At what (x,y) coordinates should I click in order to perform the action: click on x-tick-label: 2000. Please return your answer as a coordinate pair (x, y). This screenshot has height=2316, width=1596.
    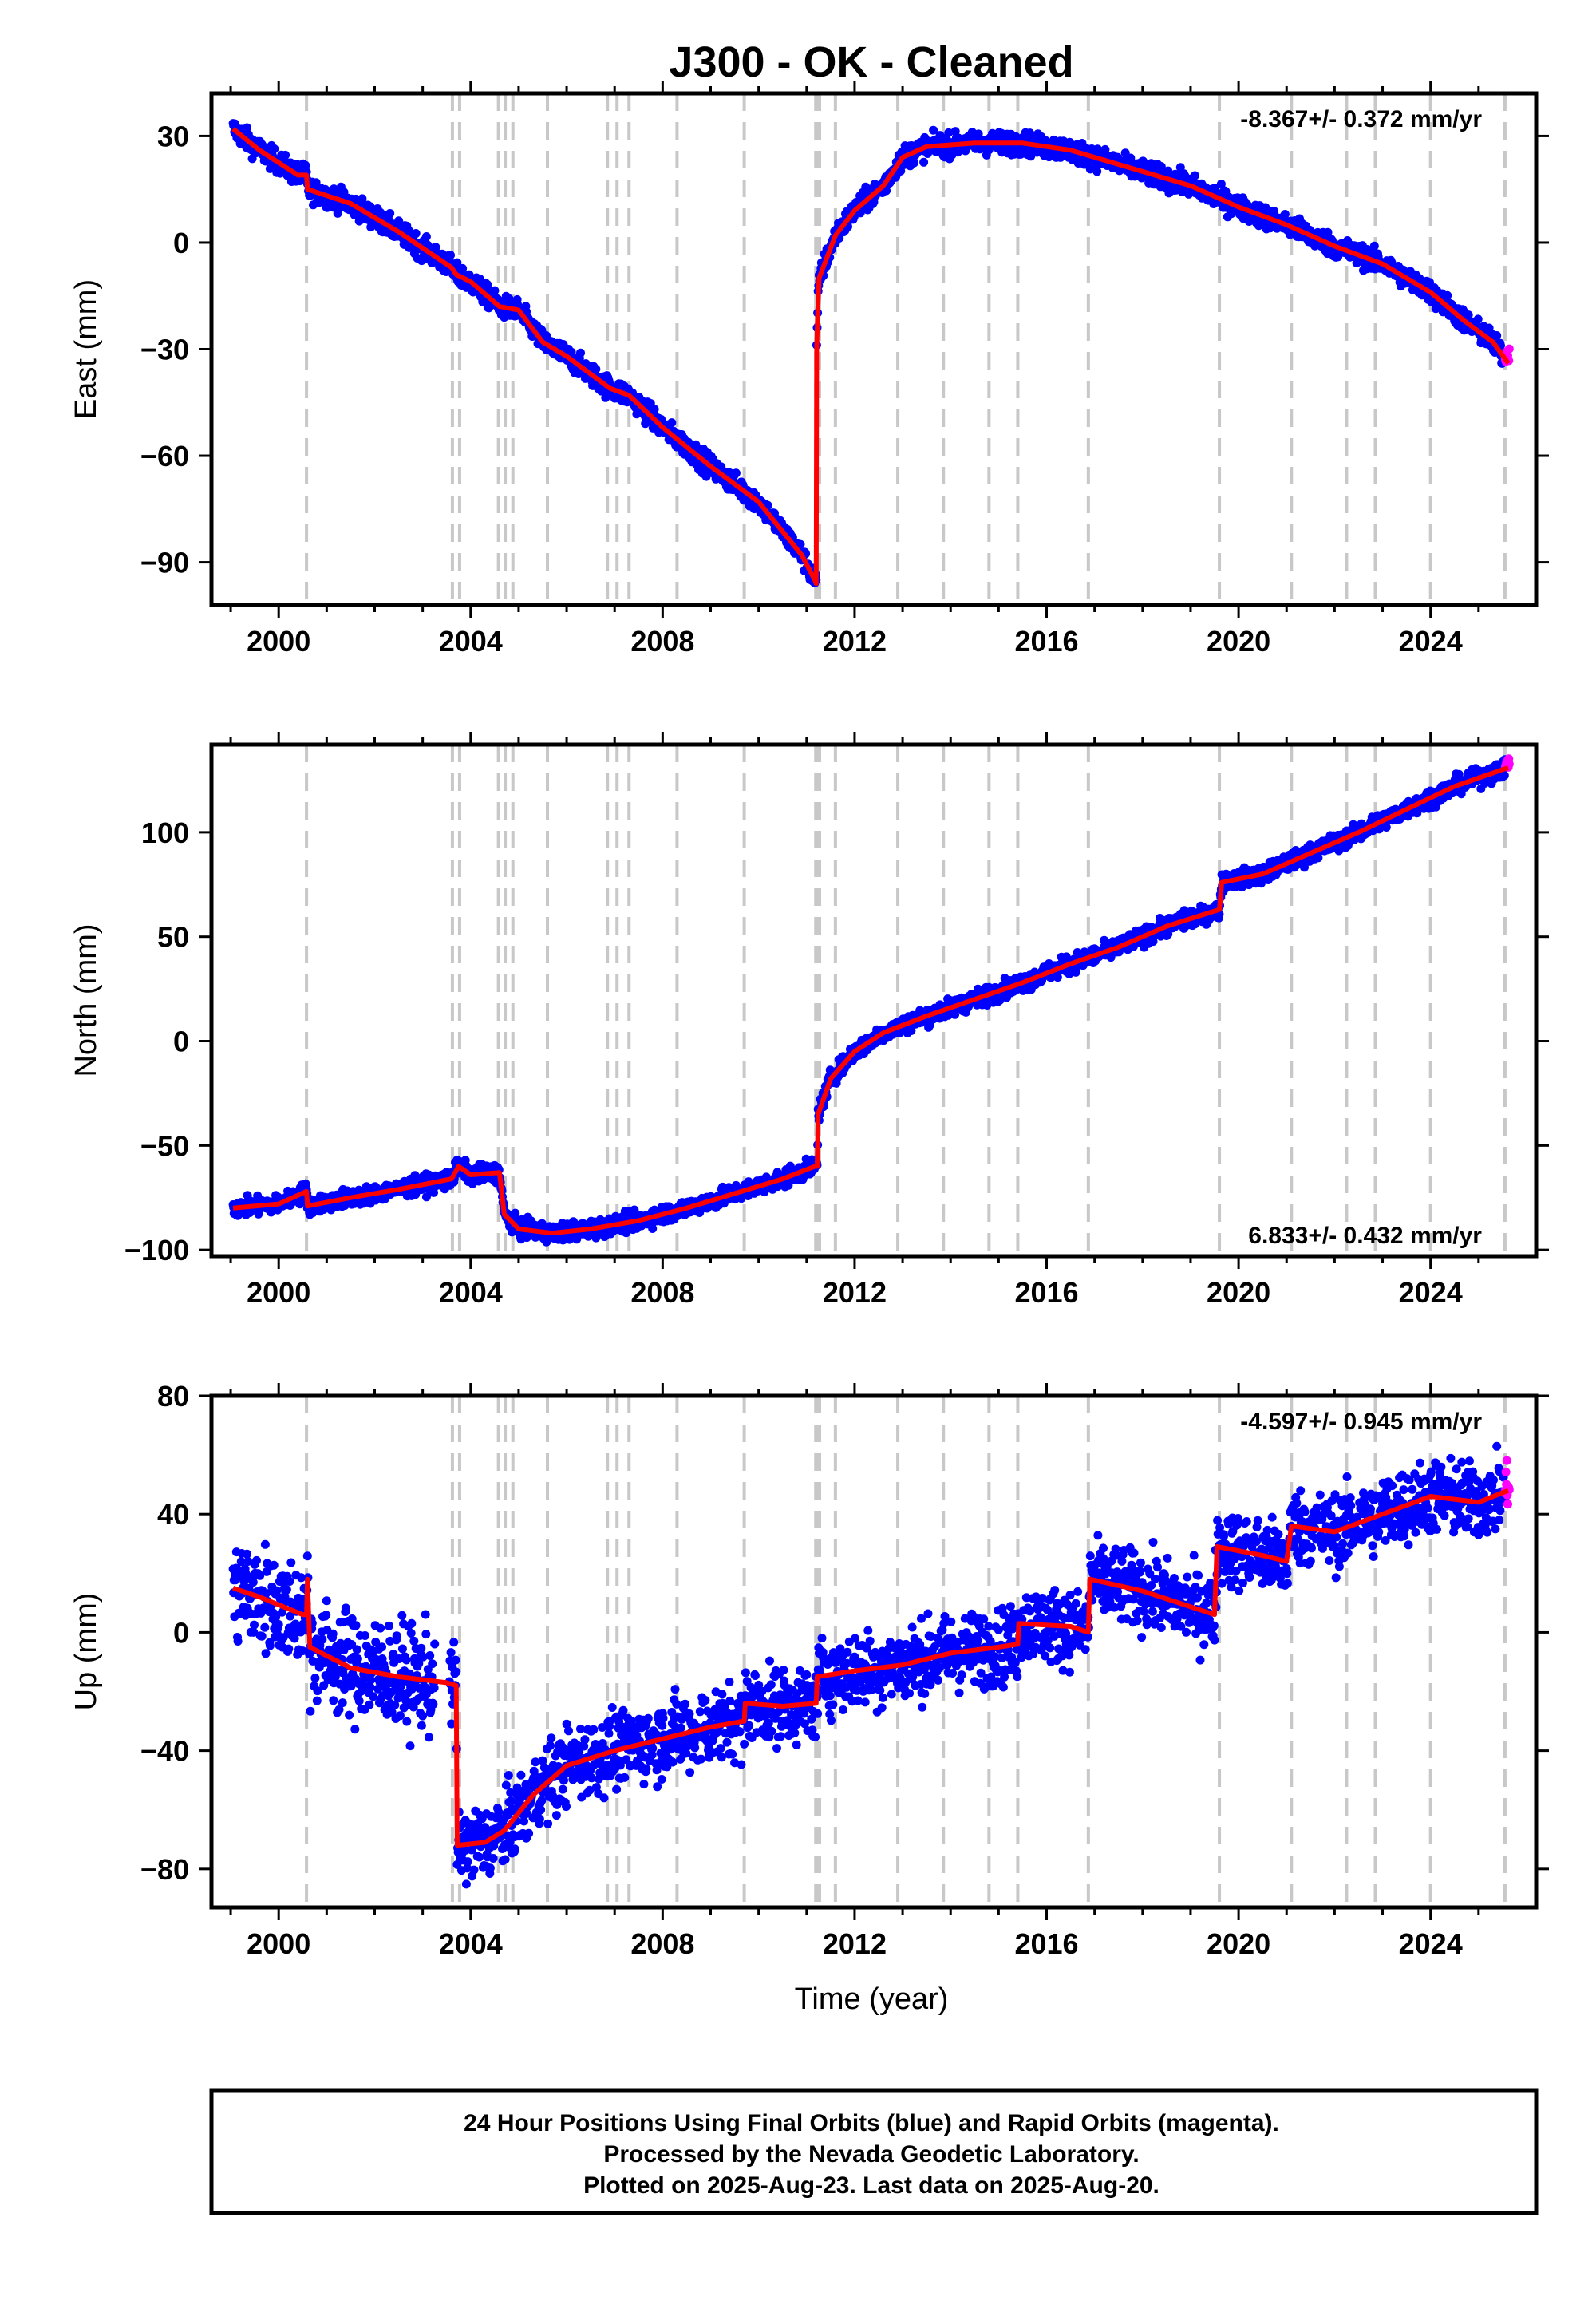
    Looking at the image, I should click on (278, 641).